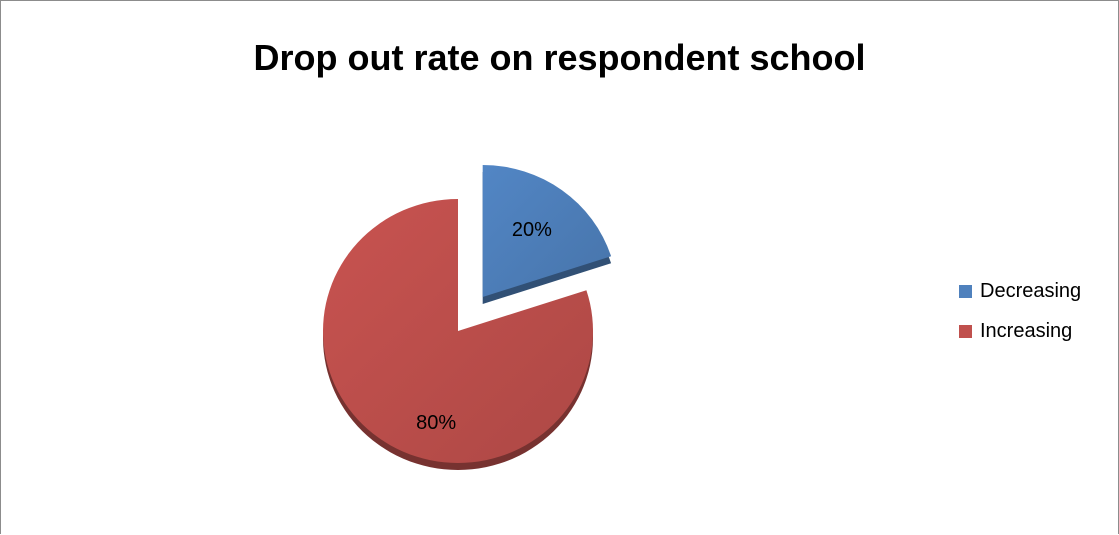 This screenshot has height=535, width=1119. Describe the element at coordinates (436, 423) in the screenshot. I see `data-label-increasing: 80%` at that location.